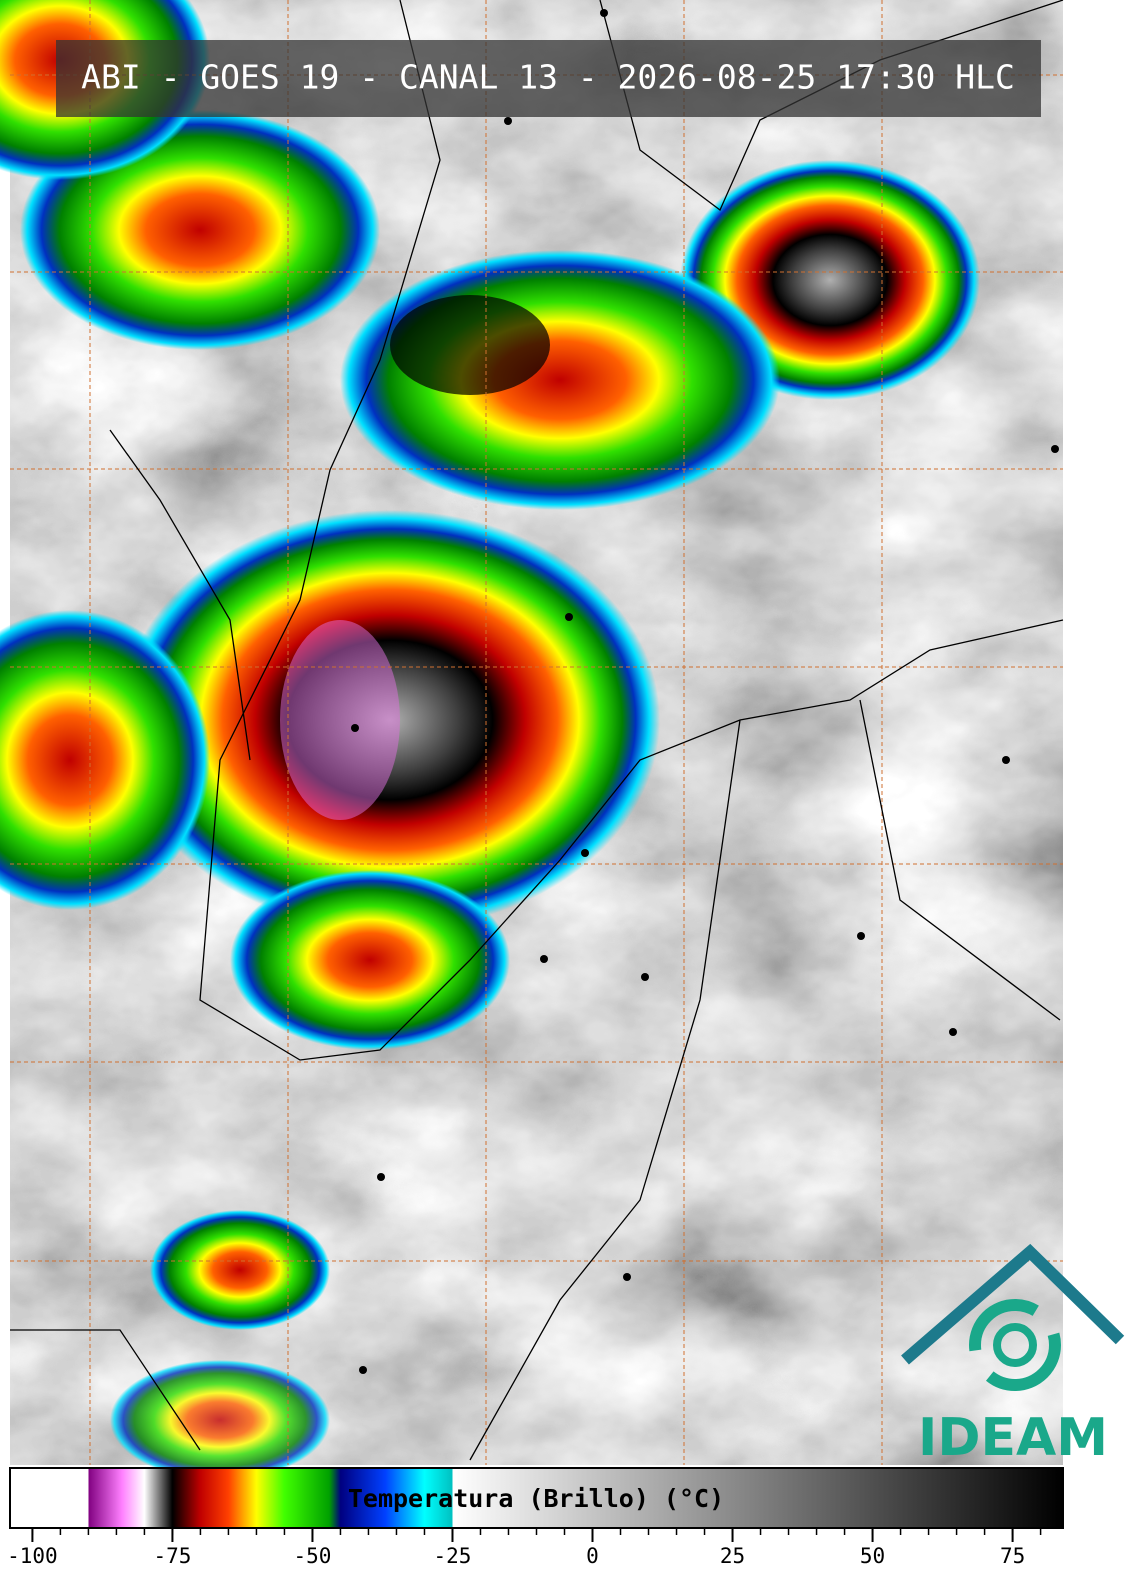  I want to click on colorbar-ramp, so click(536, 1498).